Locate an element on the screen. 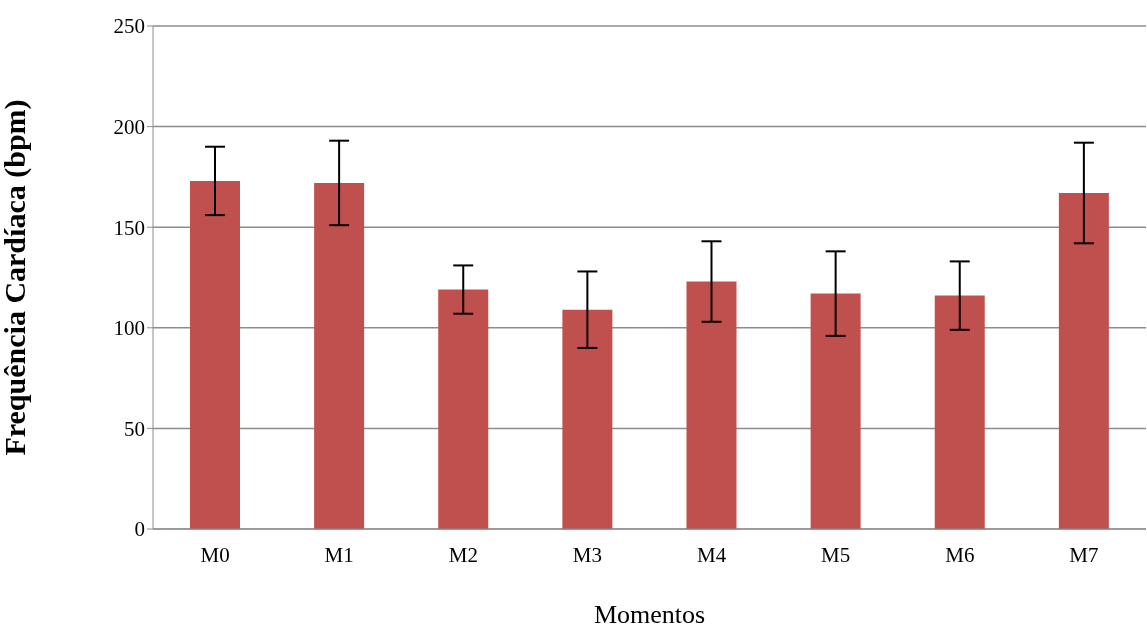 This screenshot has height=625, width=1147. y-tick-label: 200 is located at coordinates (129, 127).